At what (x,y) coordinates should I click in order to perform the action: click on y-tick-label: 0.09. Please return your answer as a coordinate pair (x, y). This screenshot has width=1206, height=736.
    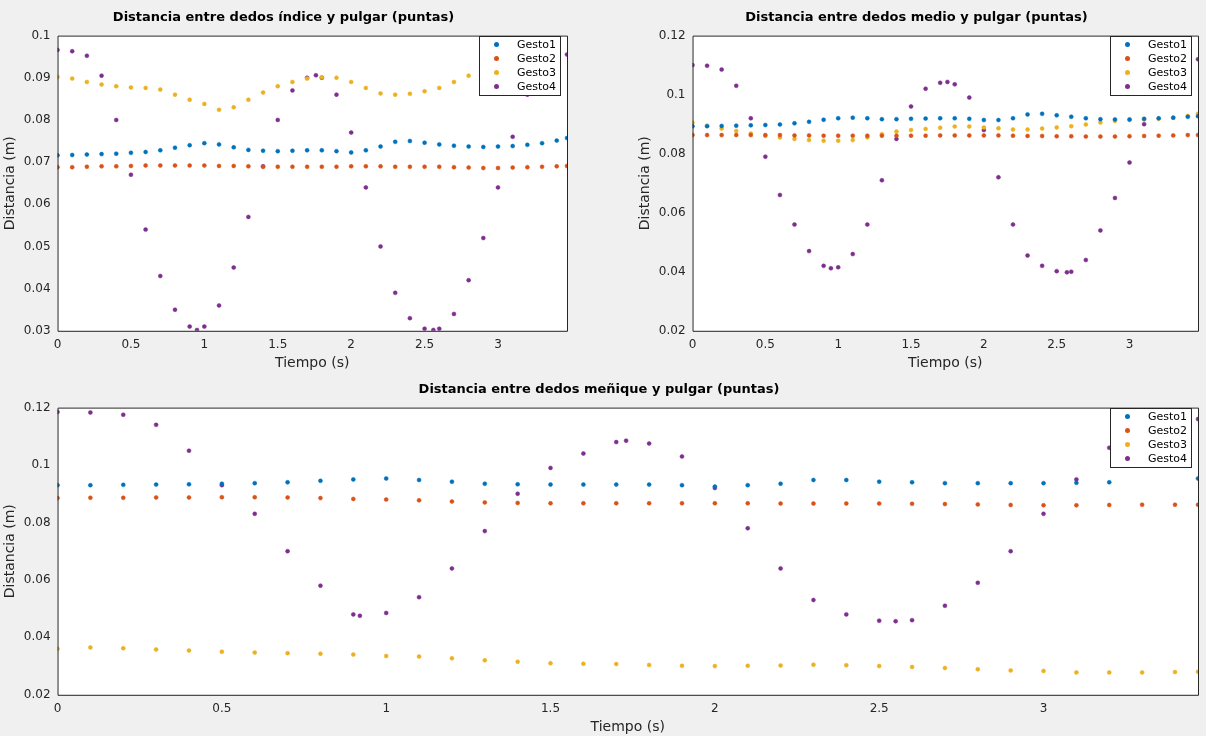
    Looking at the image, I should click on (37, 76).